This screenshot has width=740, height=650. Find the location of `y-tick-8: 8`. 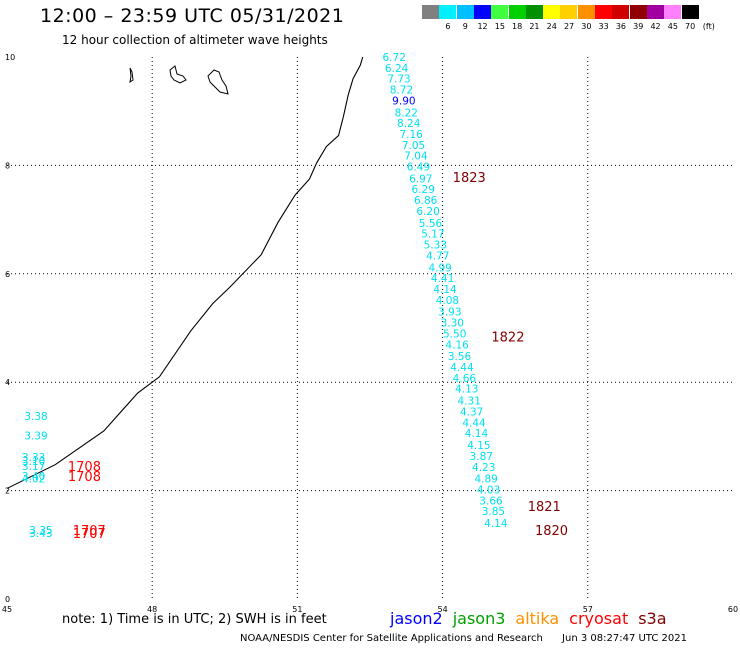

y-tick-8: 8 is located at coordinates (7, 165).